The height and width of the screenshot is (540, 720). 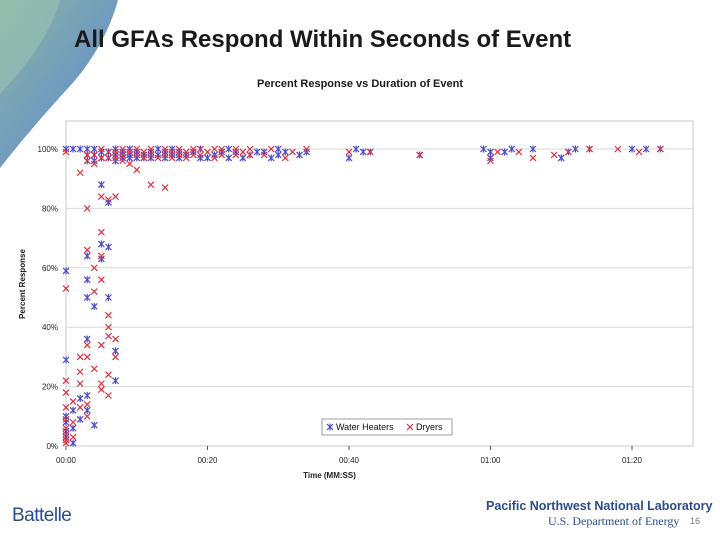 What do you see at coordinates (360, 84) in the screenshot?
I see `chart-title: Percent Response vs Duration of Event` at bounding box center [360, 84].